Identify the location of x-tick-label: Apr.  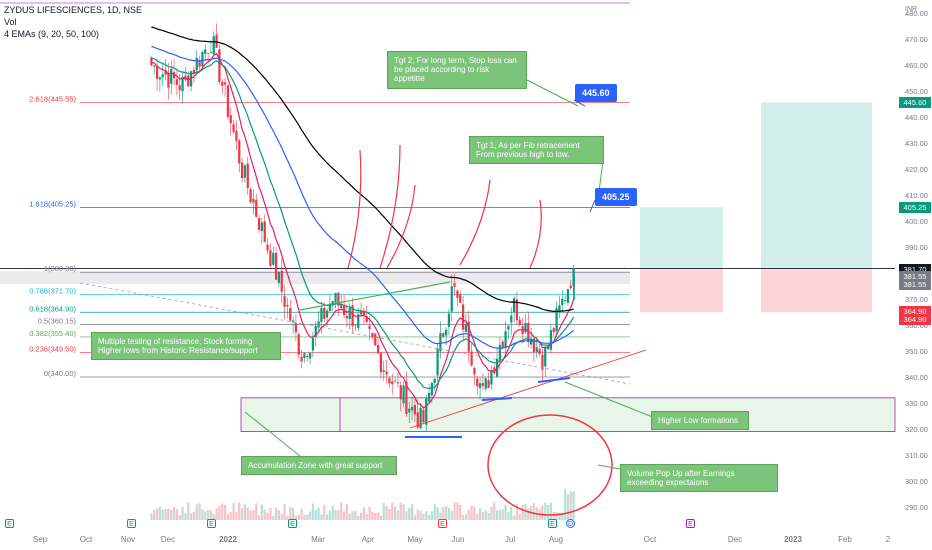
(368, 539).